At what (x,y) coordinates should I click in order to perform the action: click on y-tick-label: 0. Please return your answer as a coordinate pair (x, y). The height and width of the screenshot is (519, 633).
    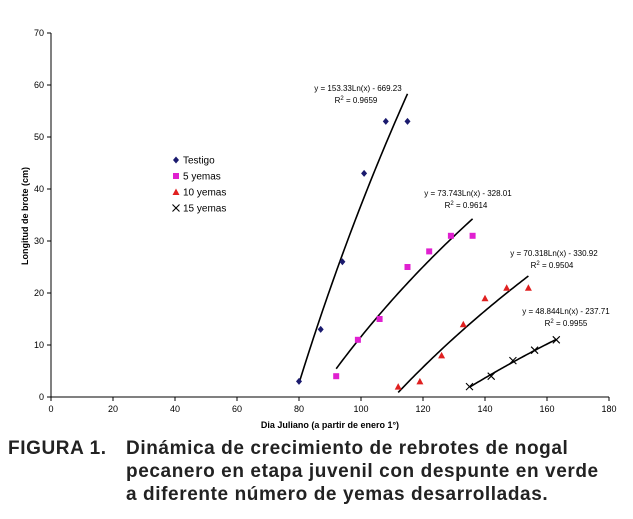
    Looking at the image, I should click on (41, 397).